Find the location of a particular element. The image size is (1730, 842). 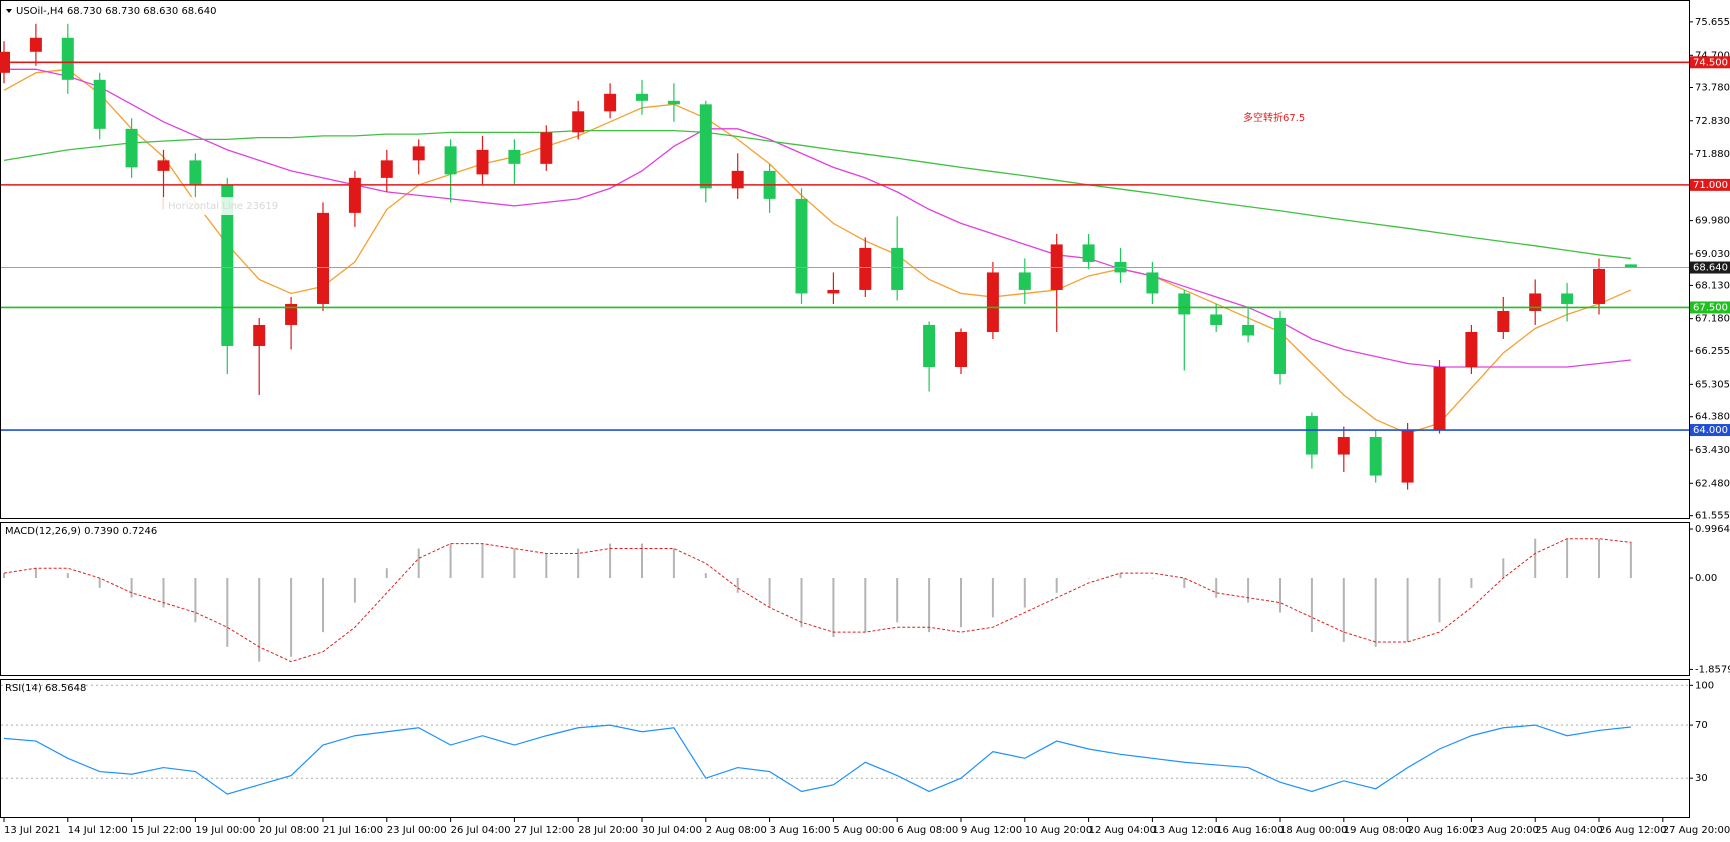

y-tick-label: 65.305 is located at coordinates (1712, 384).